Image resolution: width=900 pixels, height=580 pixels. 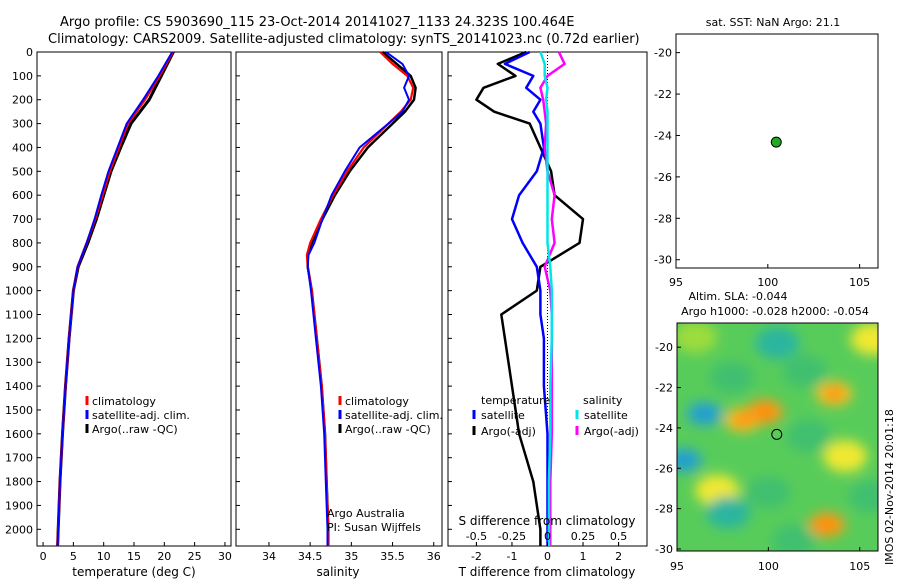 I want to click on temperature-xtick-label: 10, so click(x=104, y=556).